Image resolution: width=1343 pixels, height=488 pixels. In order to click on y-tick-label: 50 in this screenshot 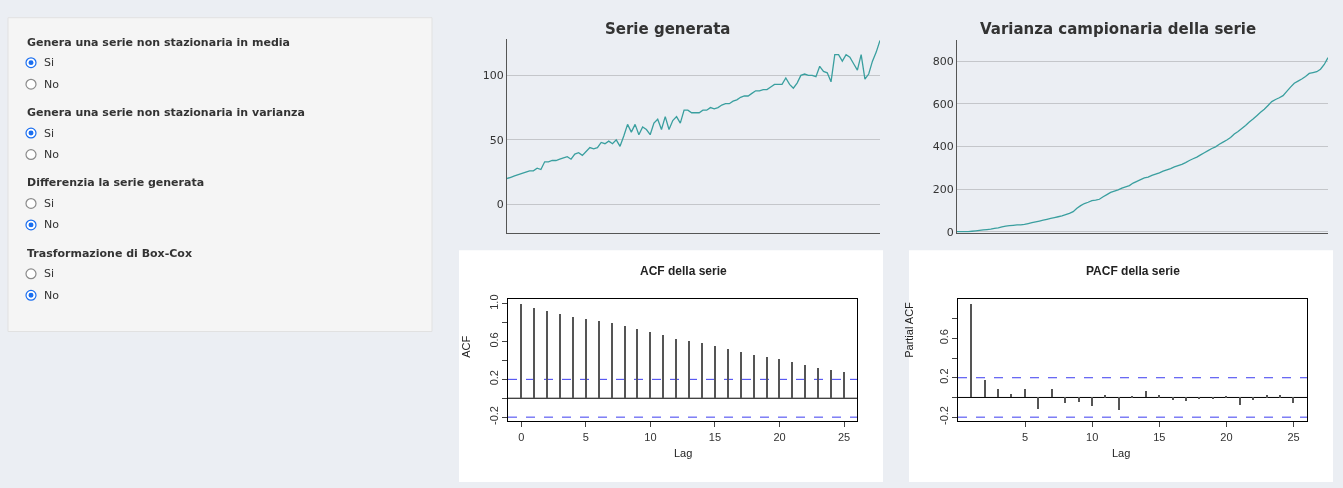, I will do `click(496, 140)`.